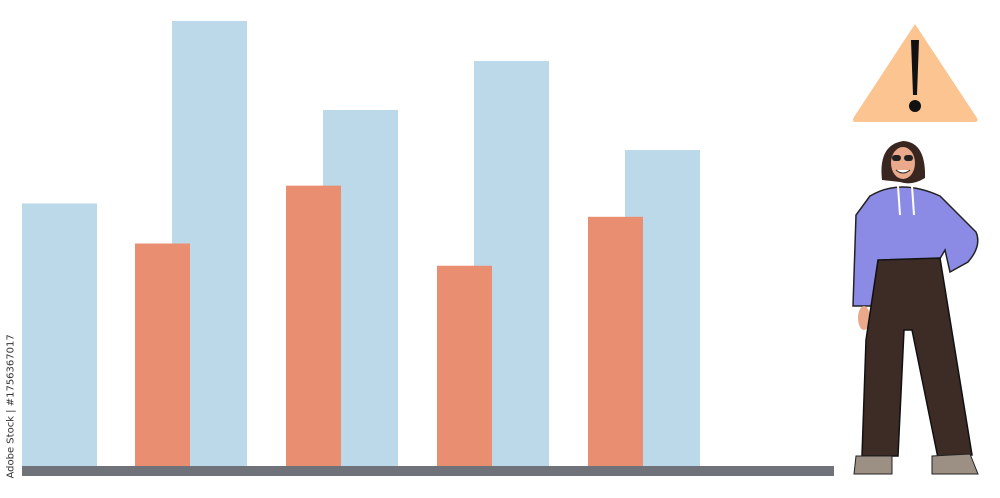  I want to click on warning-triangle-icon, so click(915, 73).